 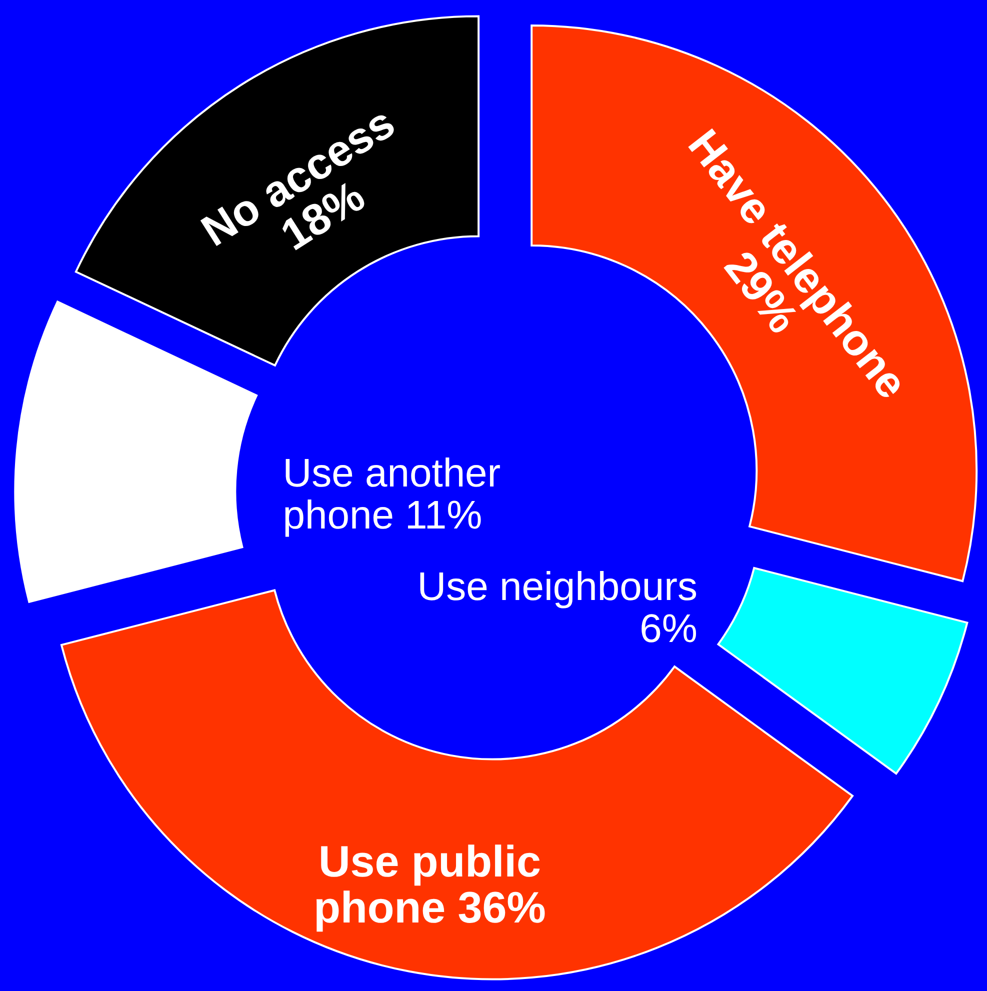 What do you see at coordinates (391, 494) in the screenshot?
I see `slice-label: Use another phone 11%` at bounding box center [391, 494].